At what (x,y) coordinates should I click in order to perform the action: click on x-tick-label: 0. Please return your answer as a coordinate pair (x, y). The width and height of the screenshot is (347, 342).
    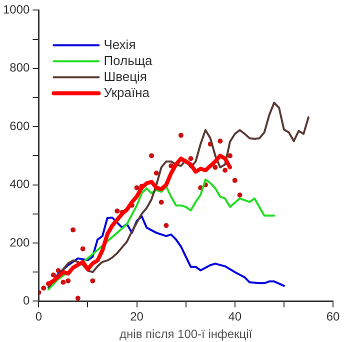
    Looking at the image, I should click on (38, 317).